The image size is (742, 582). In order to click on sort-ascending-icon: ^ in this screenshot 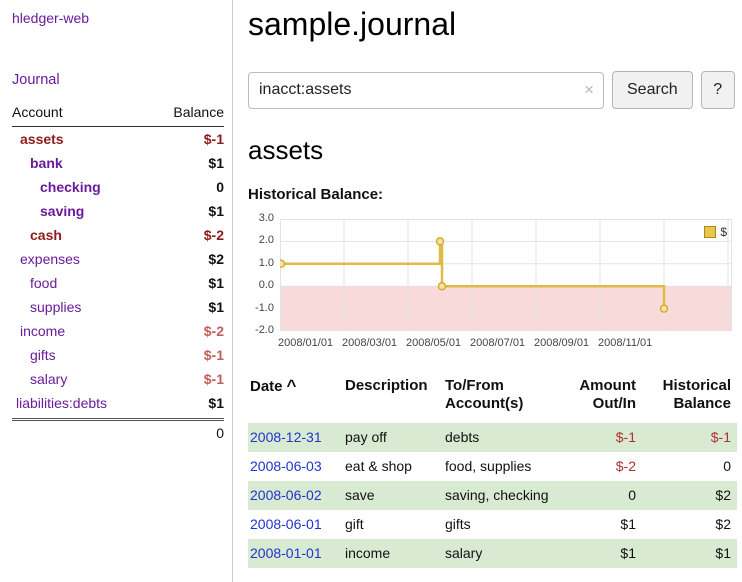, I will do `click(291, 385)`.